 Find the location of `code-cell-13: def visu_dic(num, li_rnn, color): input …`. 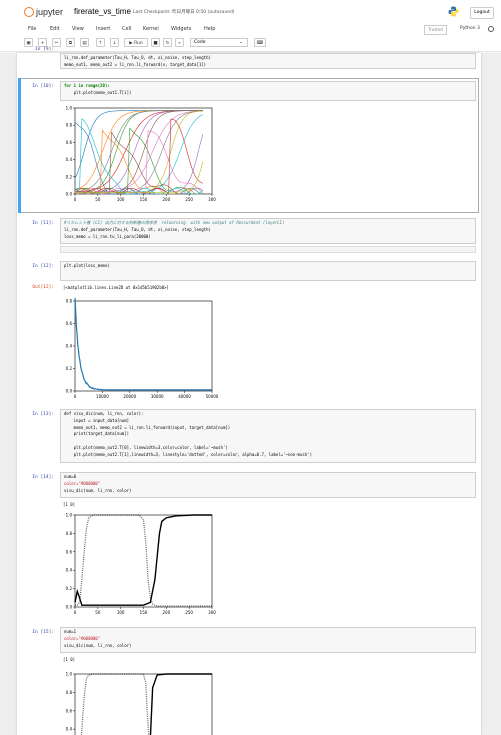

code-cell-13: def visu_dic(num, li_rnn, color): input … is located at coordinates (268, 436).